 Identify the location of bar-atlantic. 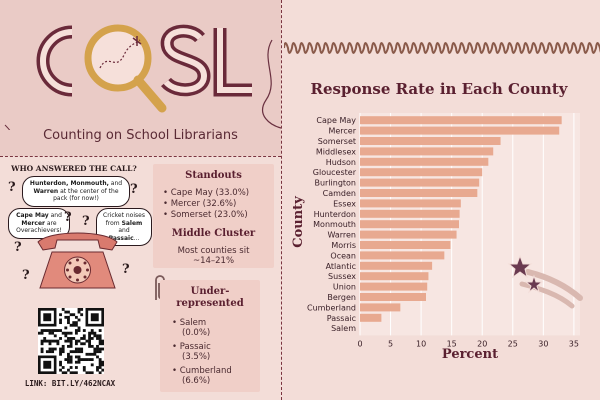
(396, 265).